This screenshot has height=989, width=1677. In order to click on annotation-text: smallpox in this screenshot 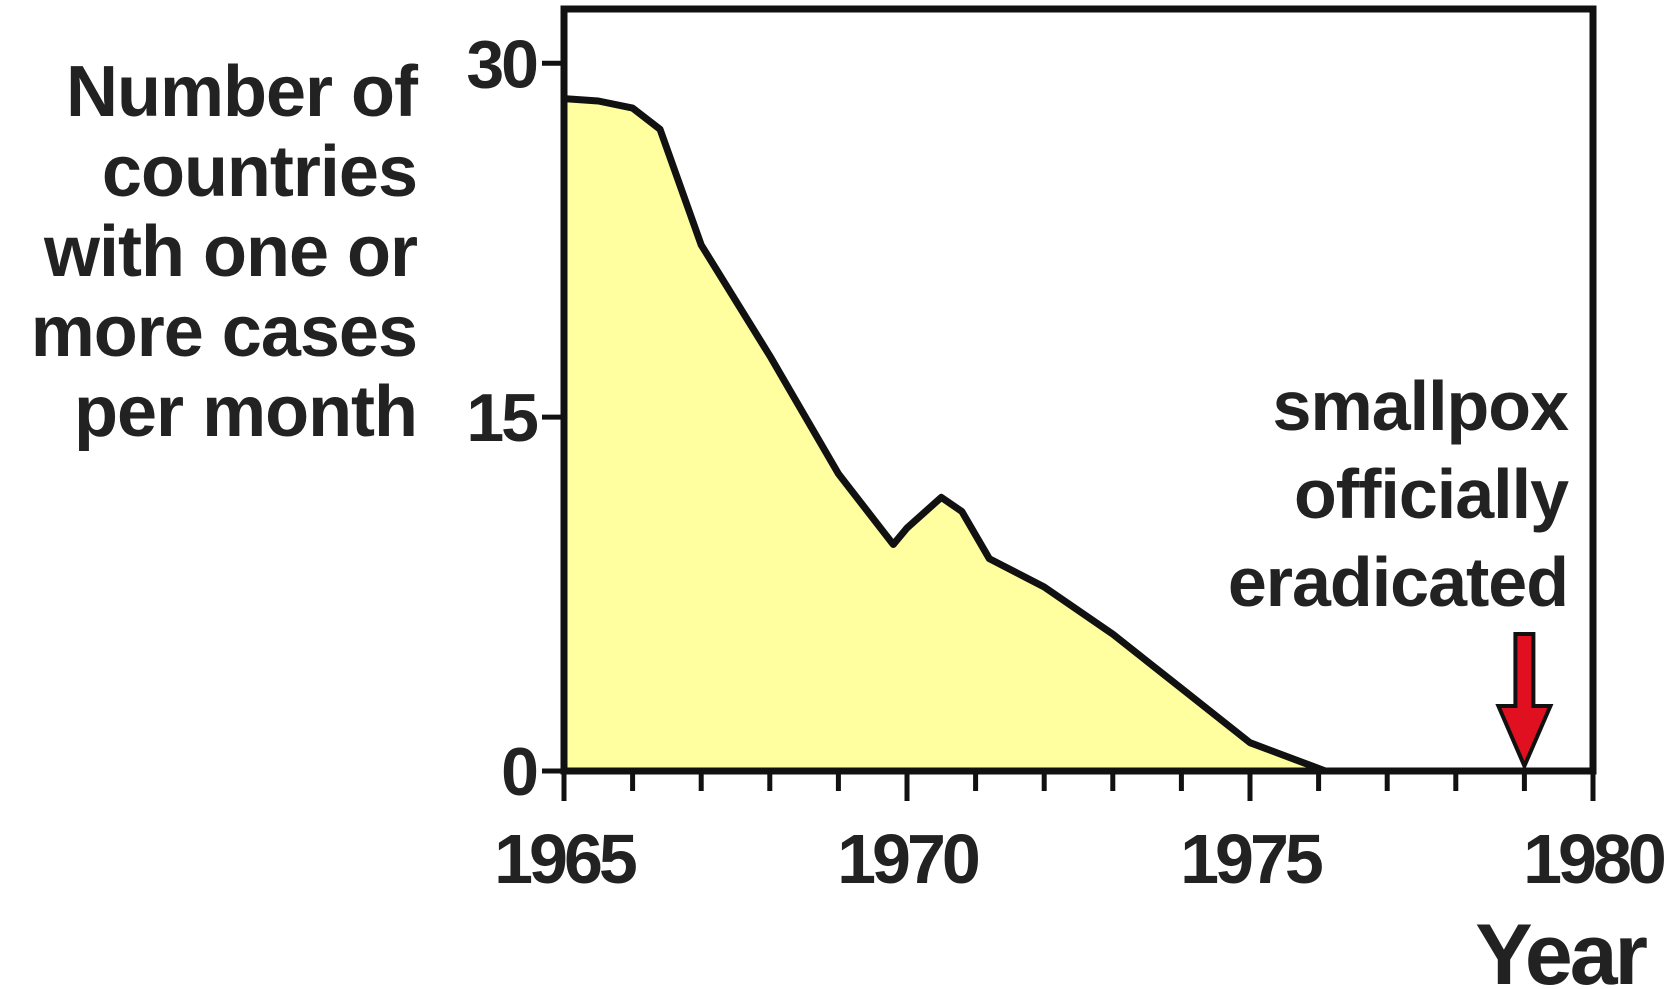, I will do `click(1421, 406)`.